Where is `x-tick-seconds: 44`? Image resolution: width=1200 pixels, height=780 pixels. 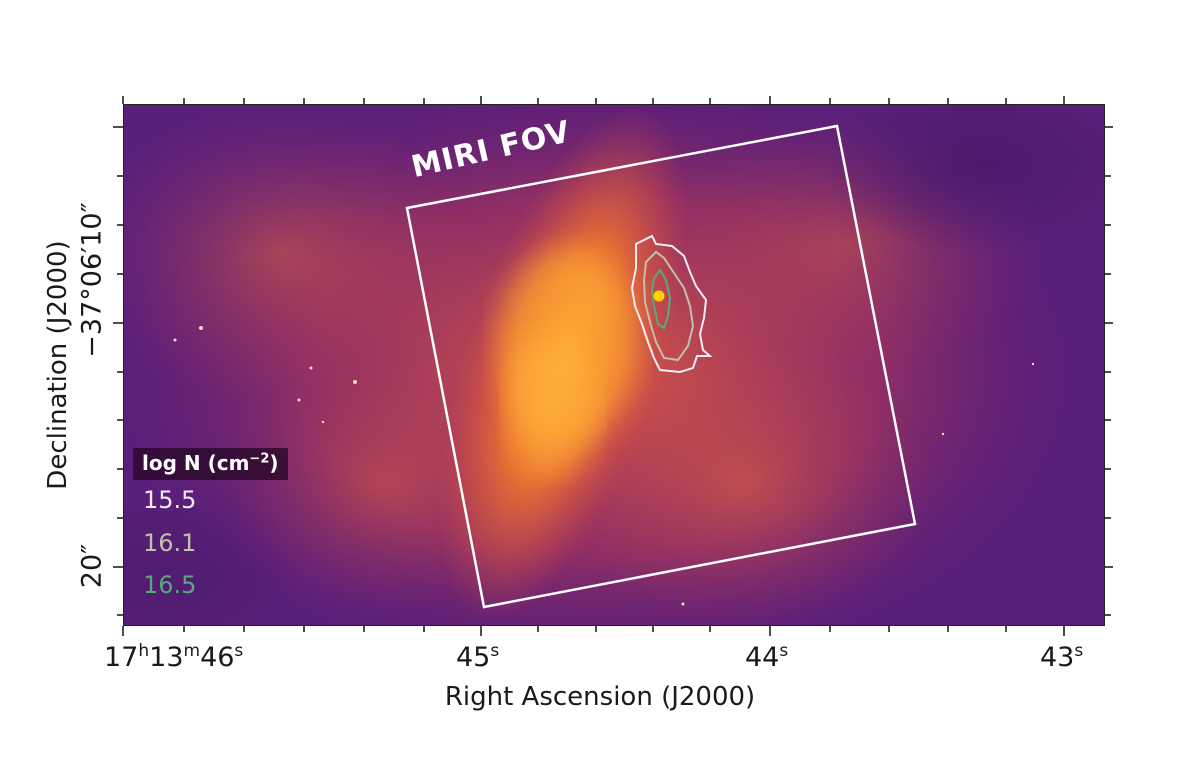 x-tick-seconds: 44 is located at coordinates (762, 657).